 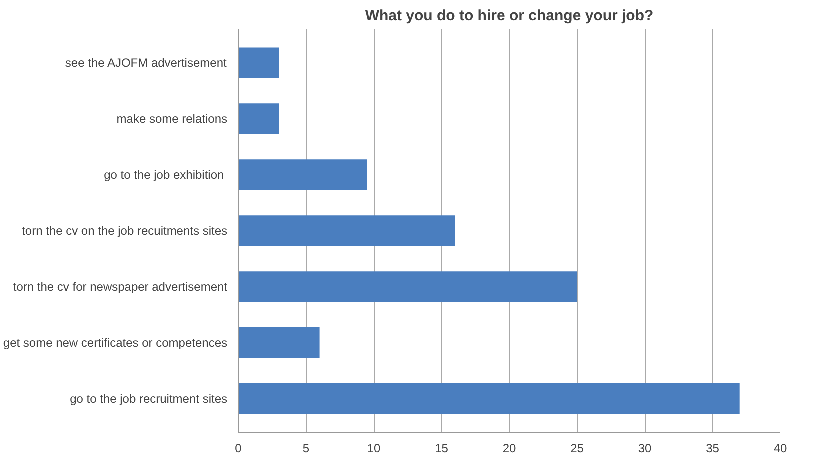 I want to click on chart-title: What you do to hire or change your job?, so click(x=509, y=16).